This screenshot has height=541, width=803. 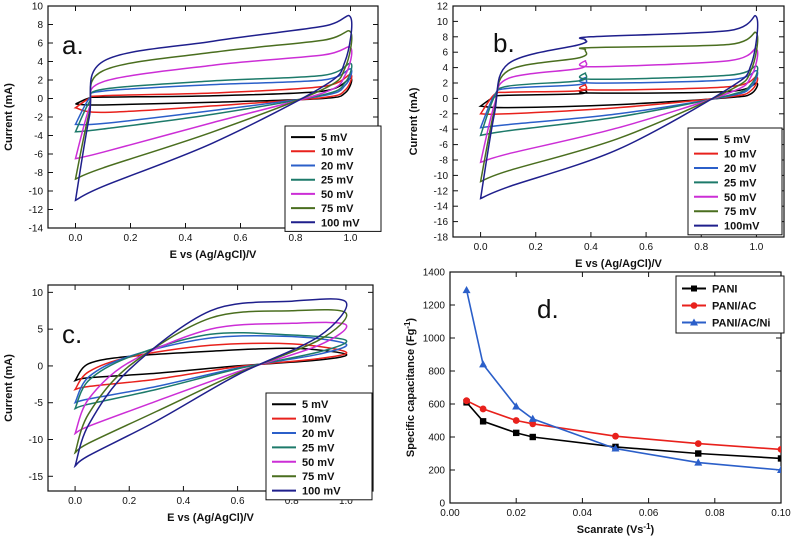 I want to click on cv-loop-50-mv, so click(x=619, y=105).